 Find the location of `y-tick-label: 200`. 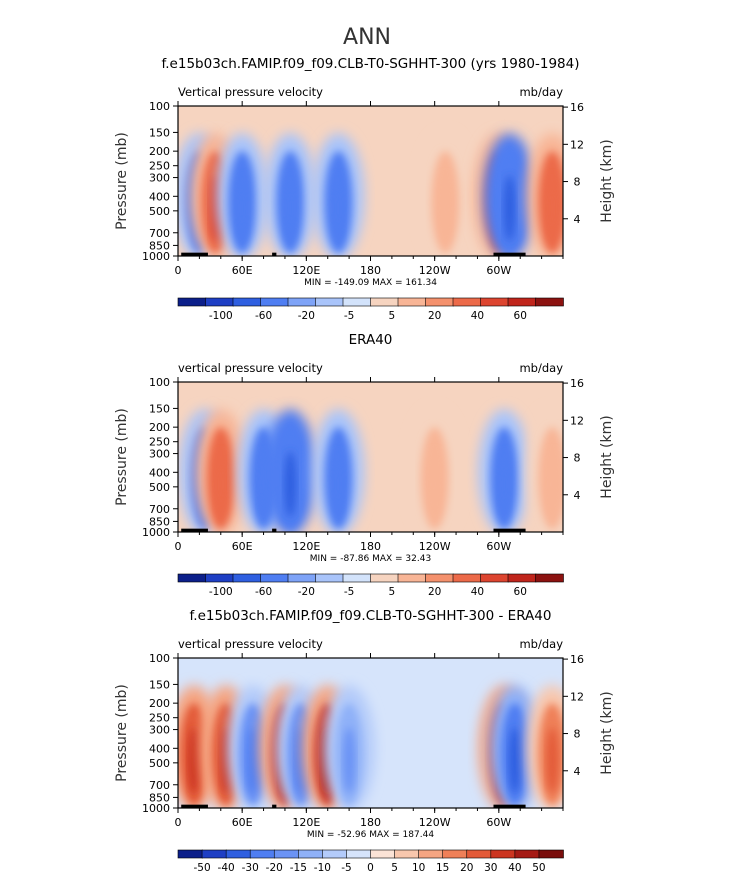

y-tick-label: 200 is located at coordinates (159, 703).